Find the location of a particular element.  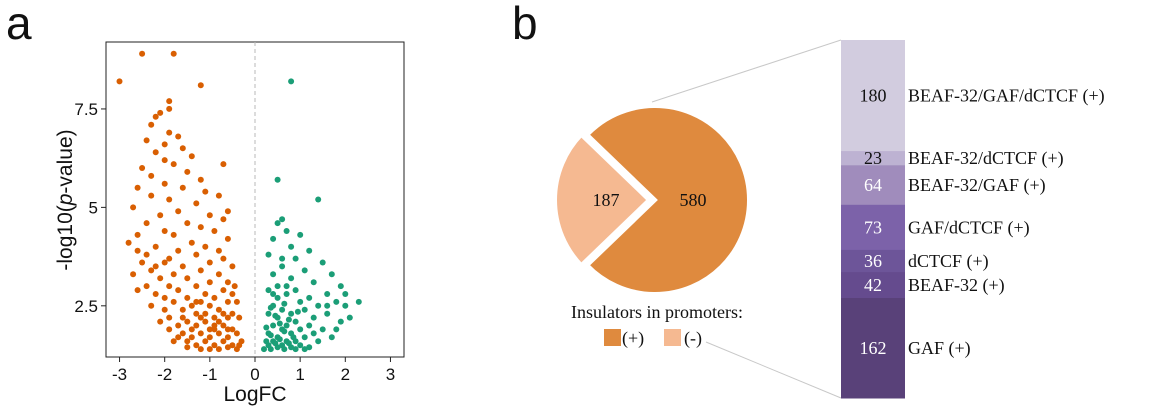

y-axis-label: -log10(p-value) is located at coordinates (65, 199).